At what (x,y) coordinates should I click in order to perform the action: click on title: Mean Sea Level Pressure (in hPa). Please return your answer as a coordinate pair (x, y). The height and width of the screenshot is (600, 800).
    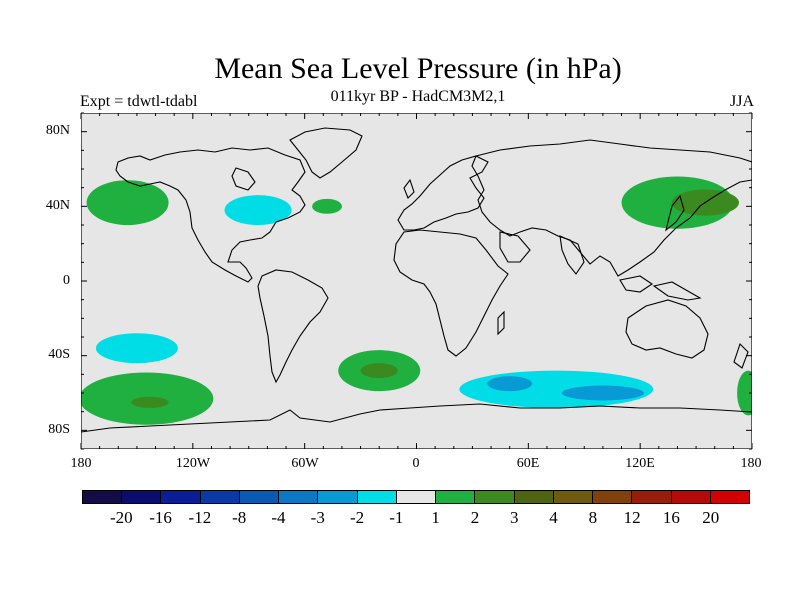
    Looking at the image, I should click on (418, 68).